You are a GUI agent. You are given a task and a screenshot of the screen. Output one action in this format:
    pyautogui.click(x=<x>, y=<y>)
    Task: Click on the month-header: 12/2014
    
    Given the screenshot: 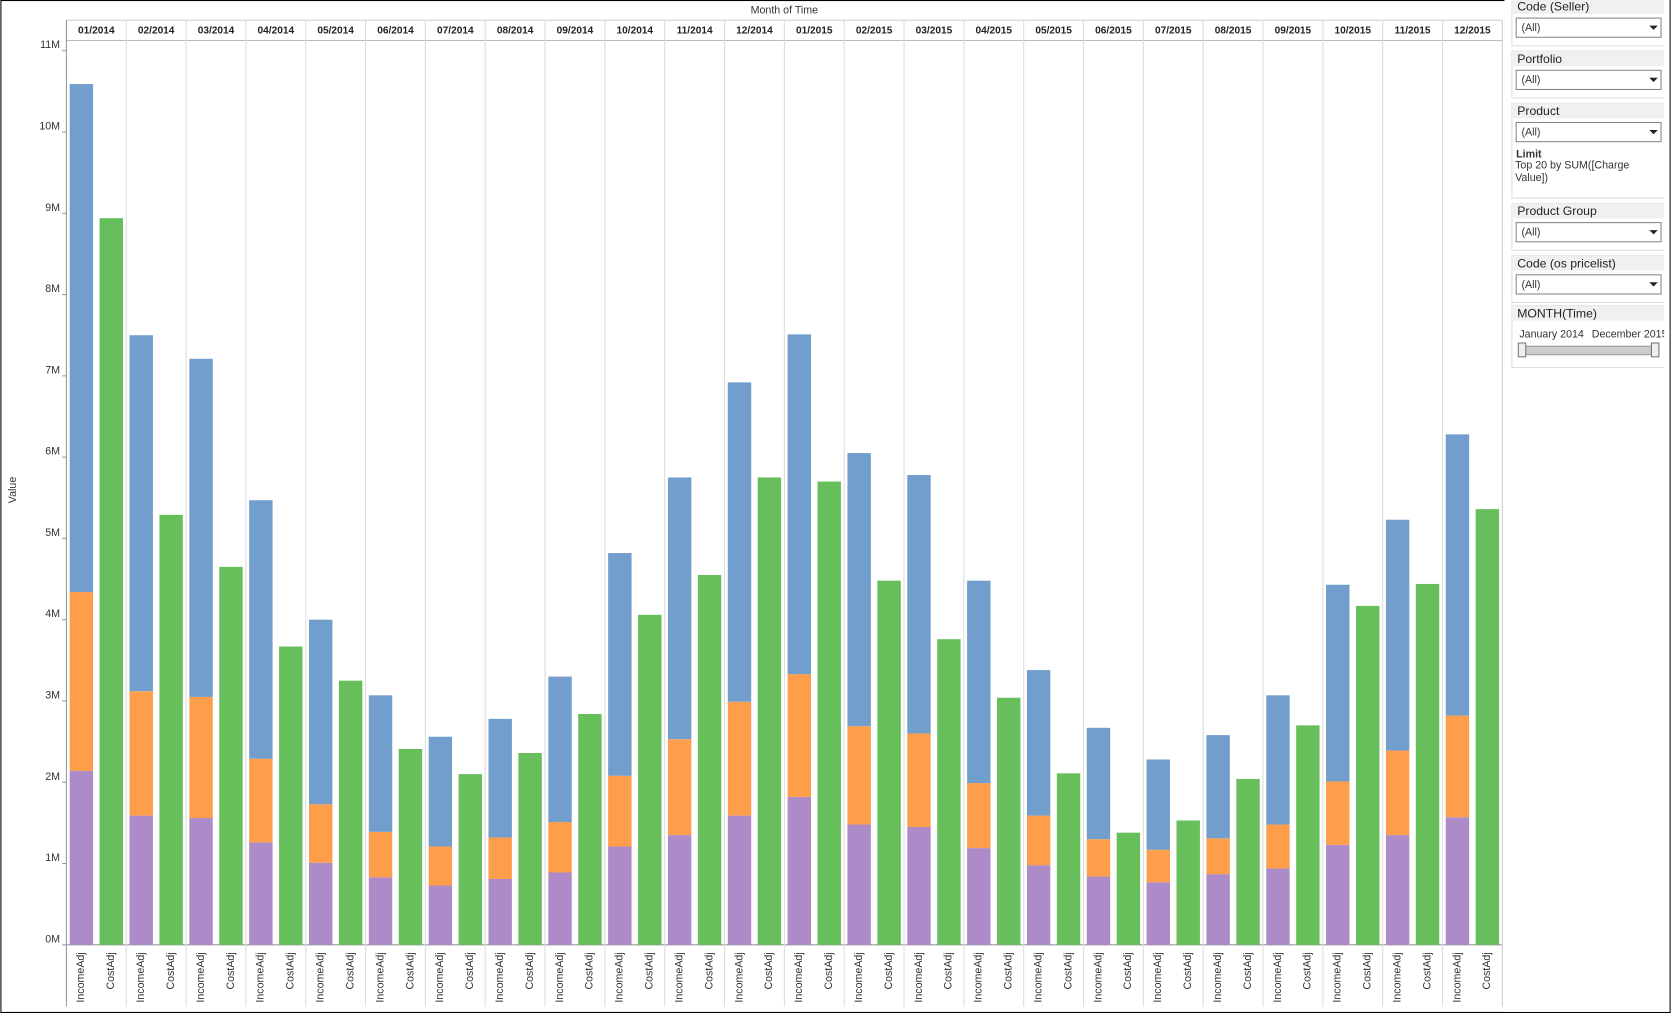 What is the action you would take?
    pyautogui.click(x=754, y=31)
    